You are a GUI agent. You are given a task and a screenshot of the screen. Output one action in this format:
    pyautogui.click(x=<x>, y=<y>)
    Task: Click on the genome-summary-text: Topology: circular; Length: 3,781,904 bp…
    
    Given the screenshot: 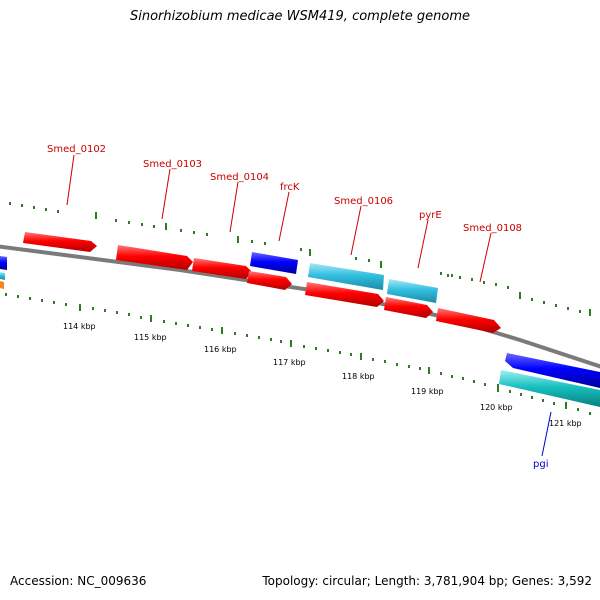 What is the action you would take?
    pyautogui.click(x=427, y=581)
    